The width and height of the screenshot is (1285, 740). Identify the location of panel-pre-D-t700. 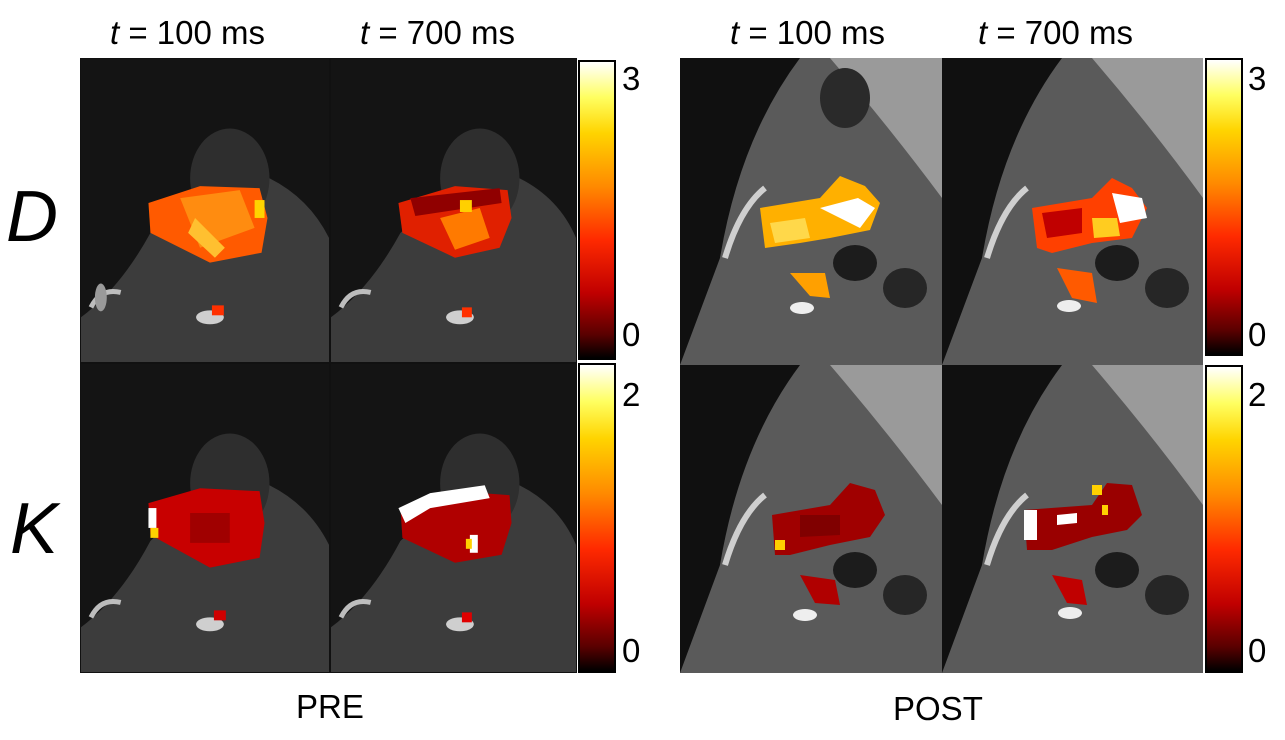
(453, 210).